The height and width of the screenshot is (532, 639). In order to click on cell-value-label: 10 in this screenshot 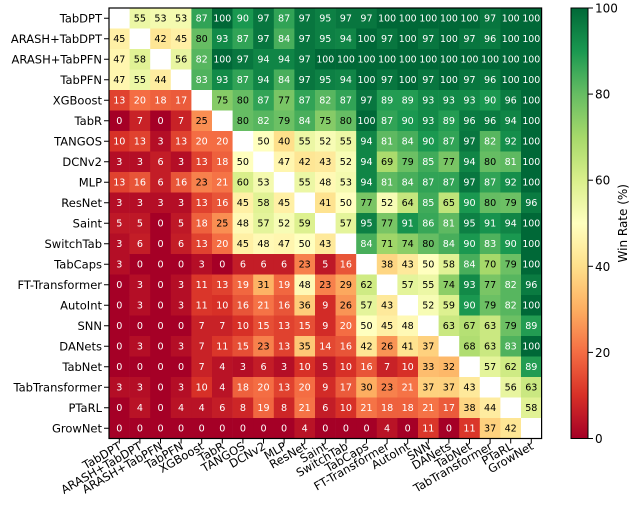, I will do `click(222, 306)`.